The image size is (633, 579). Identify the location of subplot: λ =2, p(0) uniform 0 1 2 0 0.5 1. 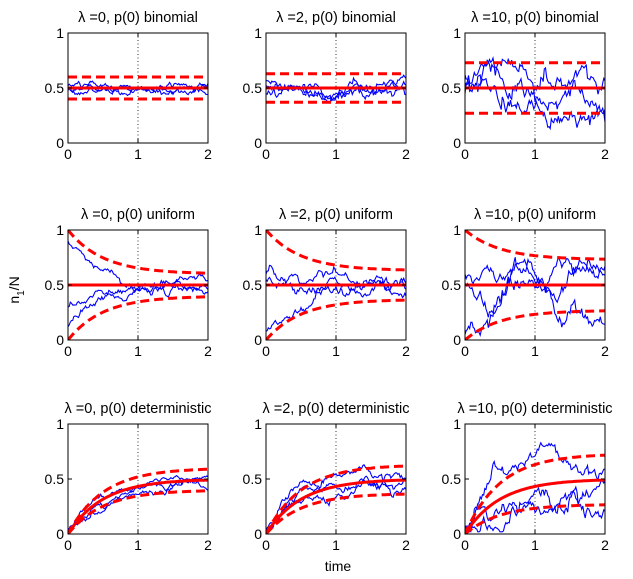
(327, 283).